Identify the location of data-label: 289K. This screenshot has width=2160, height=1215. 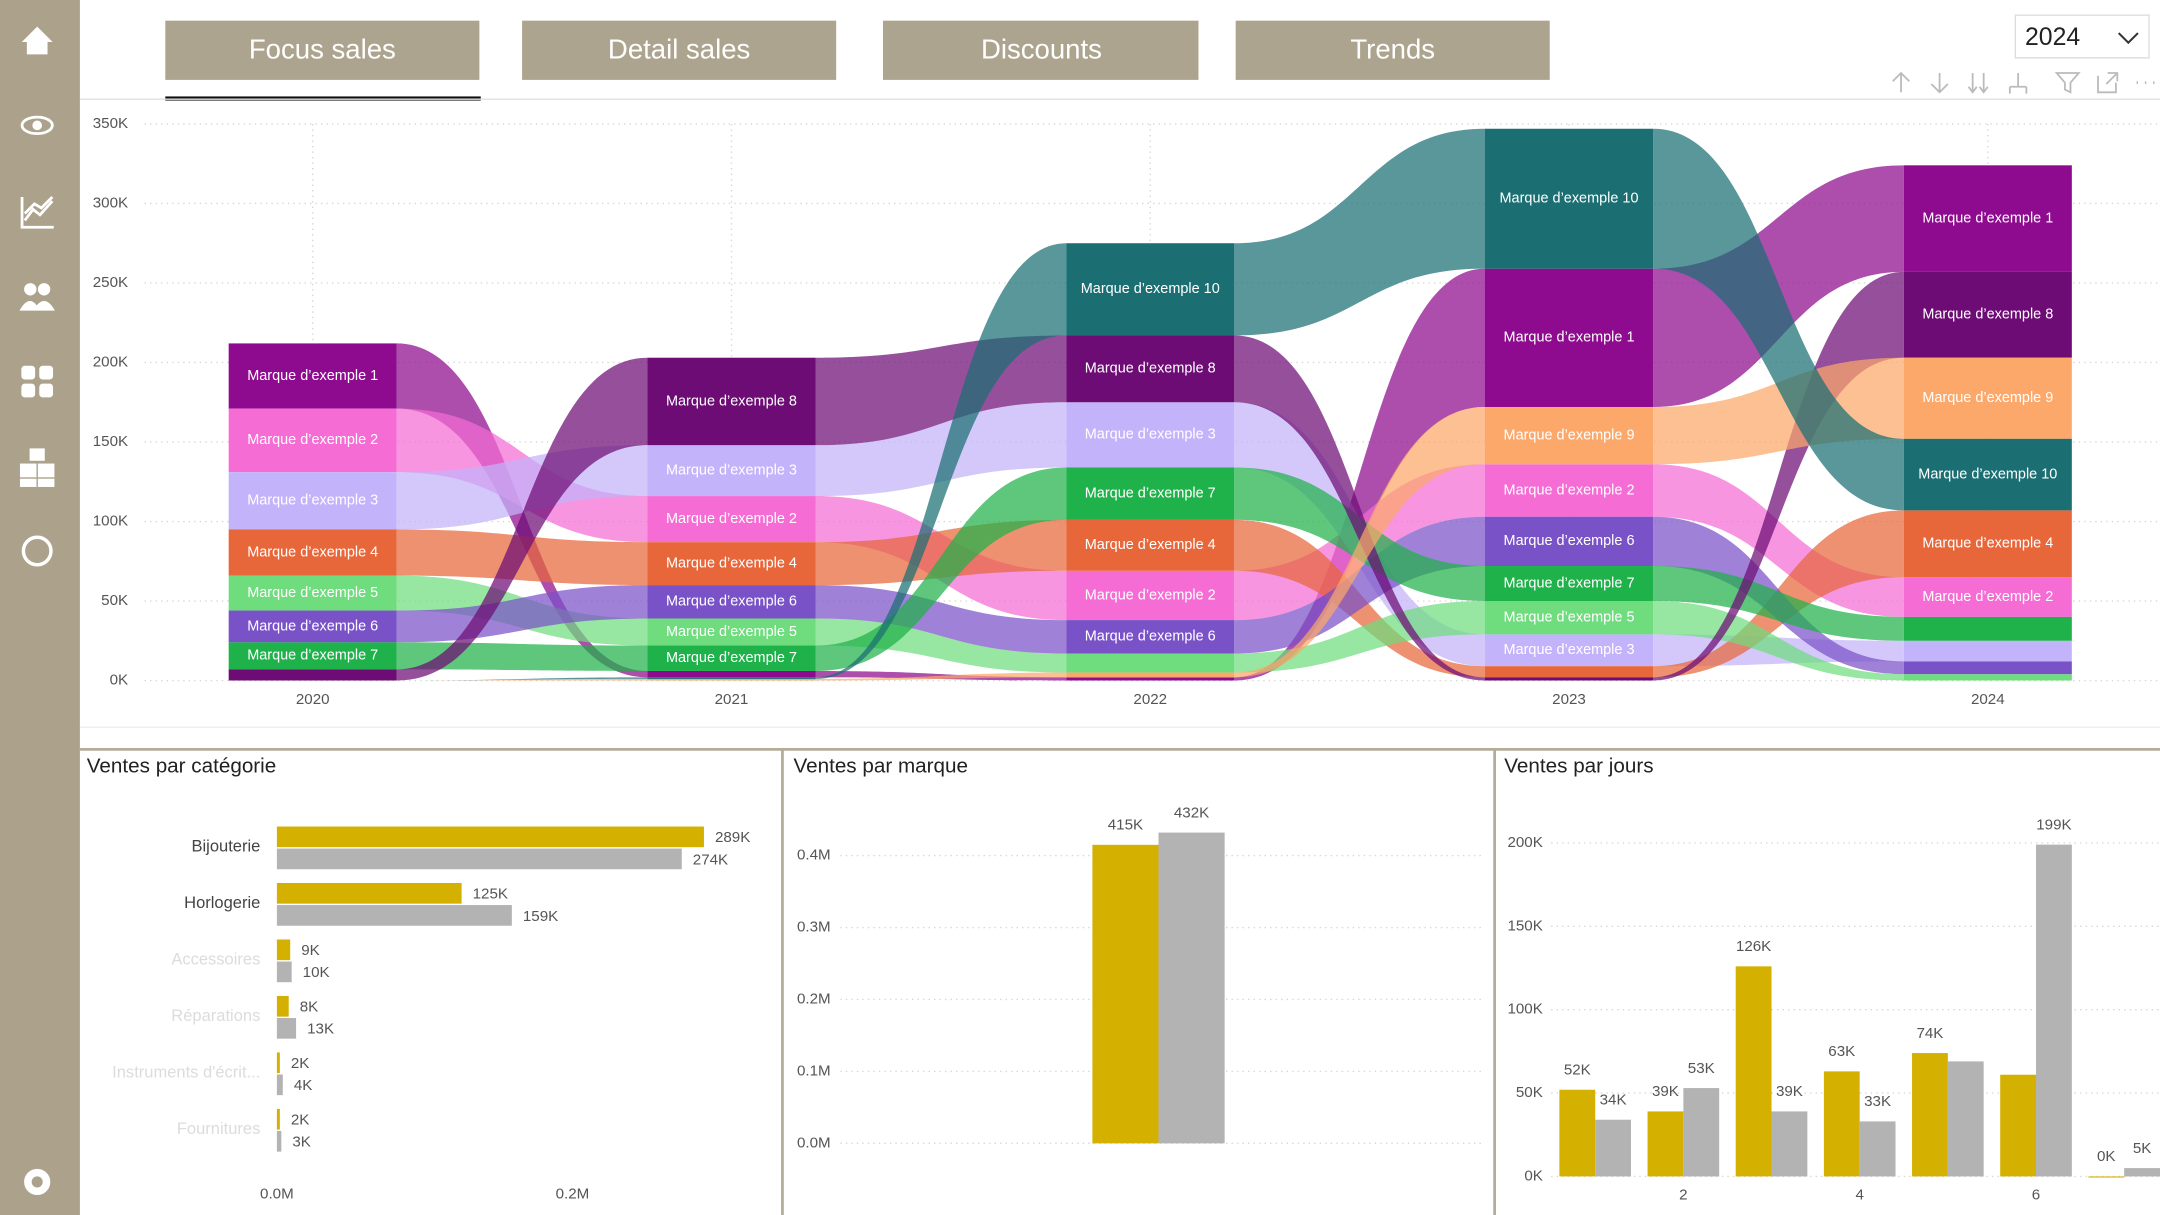
(732, 837).